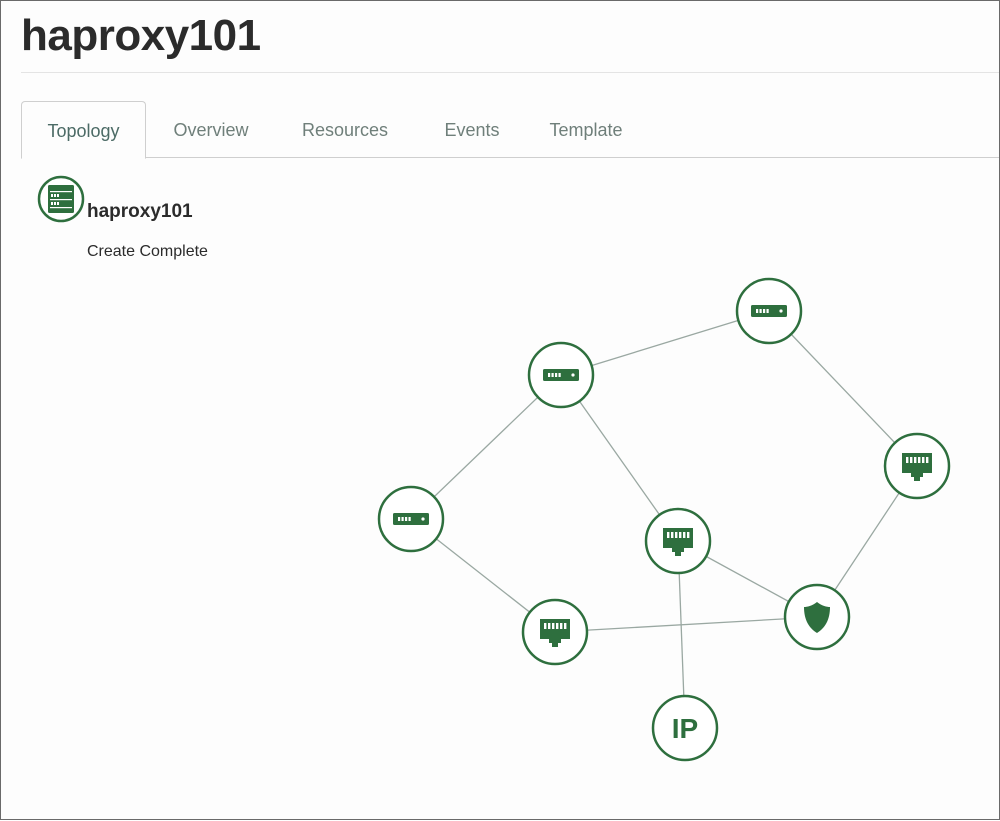 Image resolution: width=1000 pixels, height=821 pixels. What do you see at coordinates (345, 130) in the screenshot?
I see `tab-resources: Resources` at bounding box center [345, 130].